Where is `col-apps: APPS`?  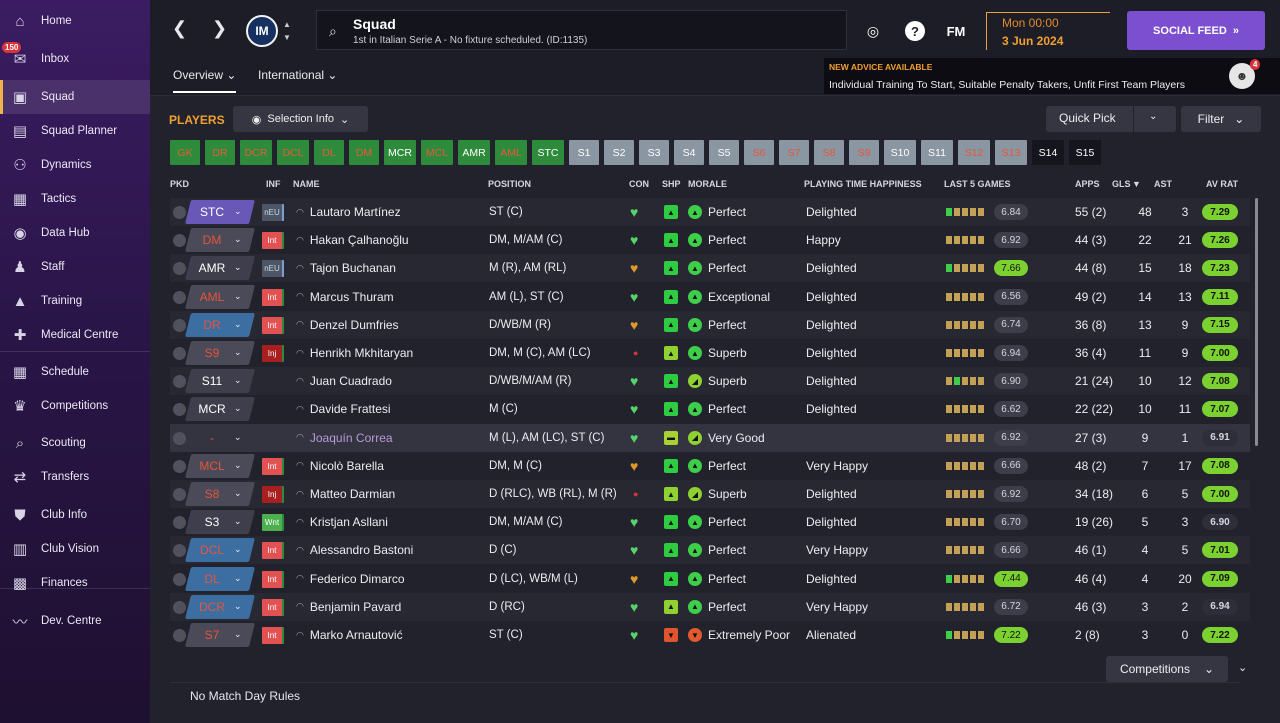
col-apps: APPS is located at coordinates (1087, 184).